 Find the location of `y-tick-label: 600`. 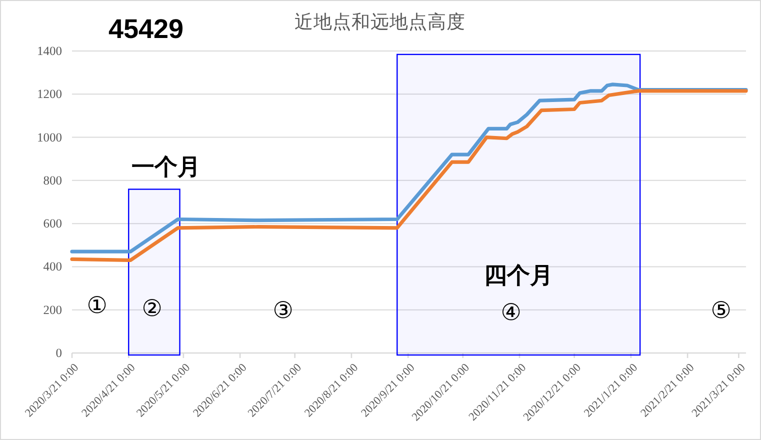

y-tick-label: 600 is located at coordinates (52, 223).